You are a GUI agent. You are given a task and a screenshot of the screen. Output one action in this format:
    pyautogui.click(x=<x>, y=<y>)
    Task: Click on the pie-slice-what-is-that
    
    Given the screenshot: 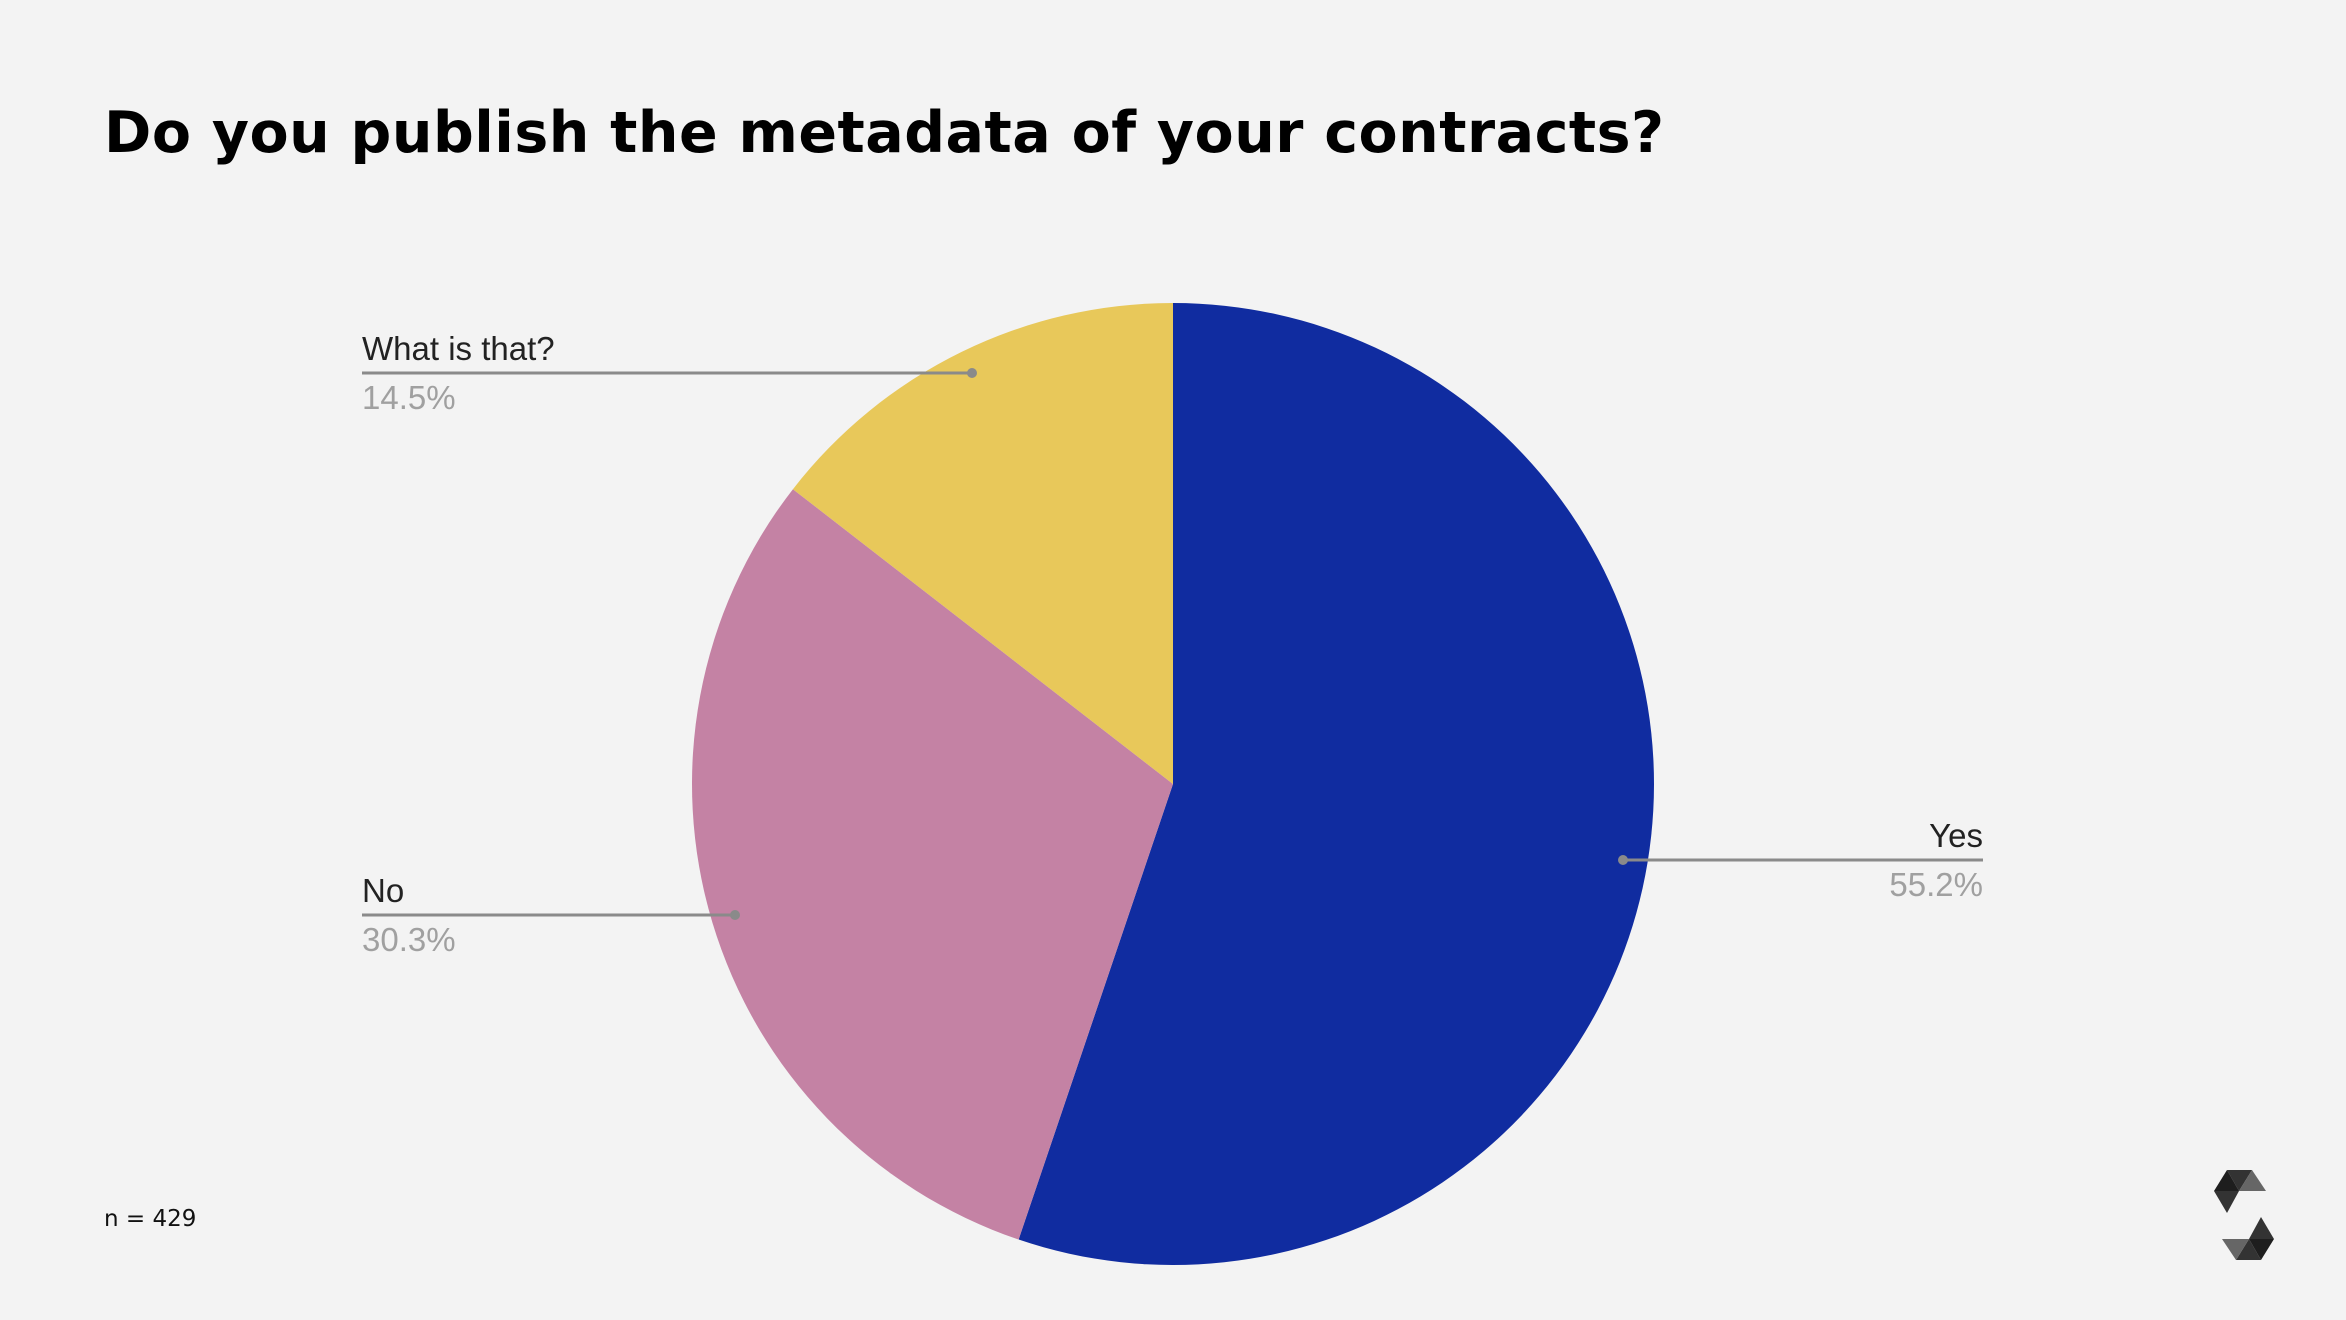 What is the action you would take?
    pyautogui.click(x=982, y=543)
    